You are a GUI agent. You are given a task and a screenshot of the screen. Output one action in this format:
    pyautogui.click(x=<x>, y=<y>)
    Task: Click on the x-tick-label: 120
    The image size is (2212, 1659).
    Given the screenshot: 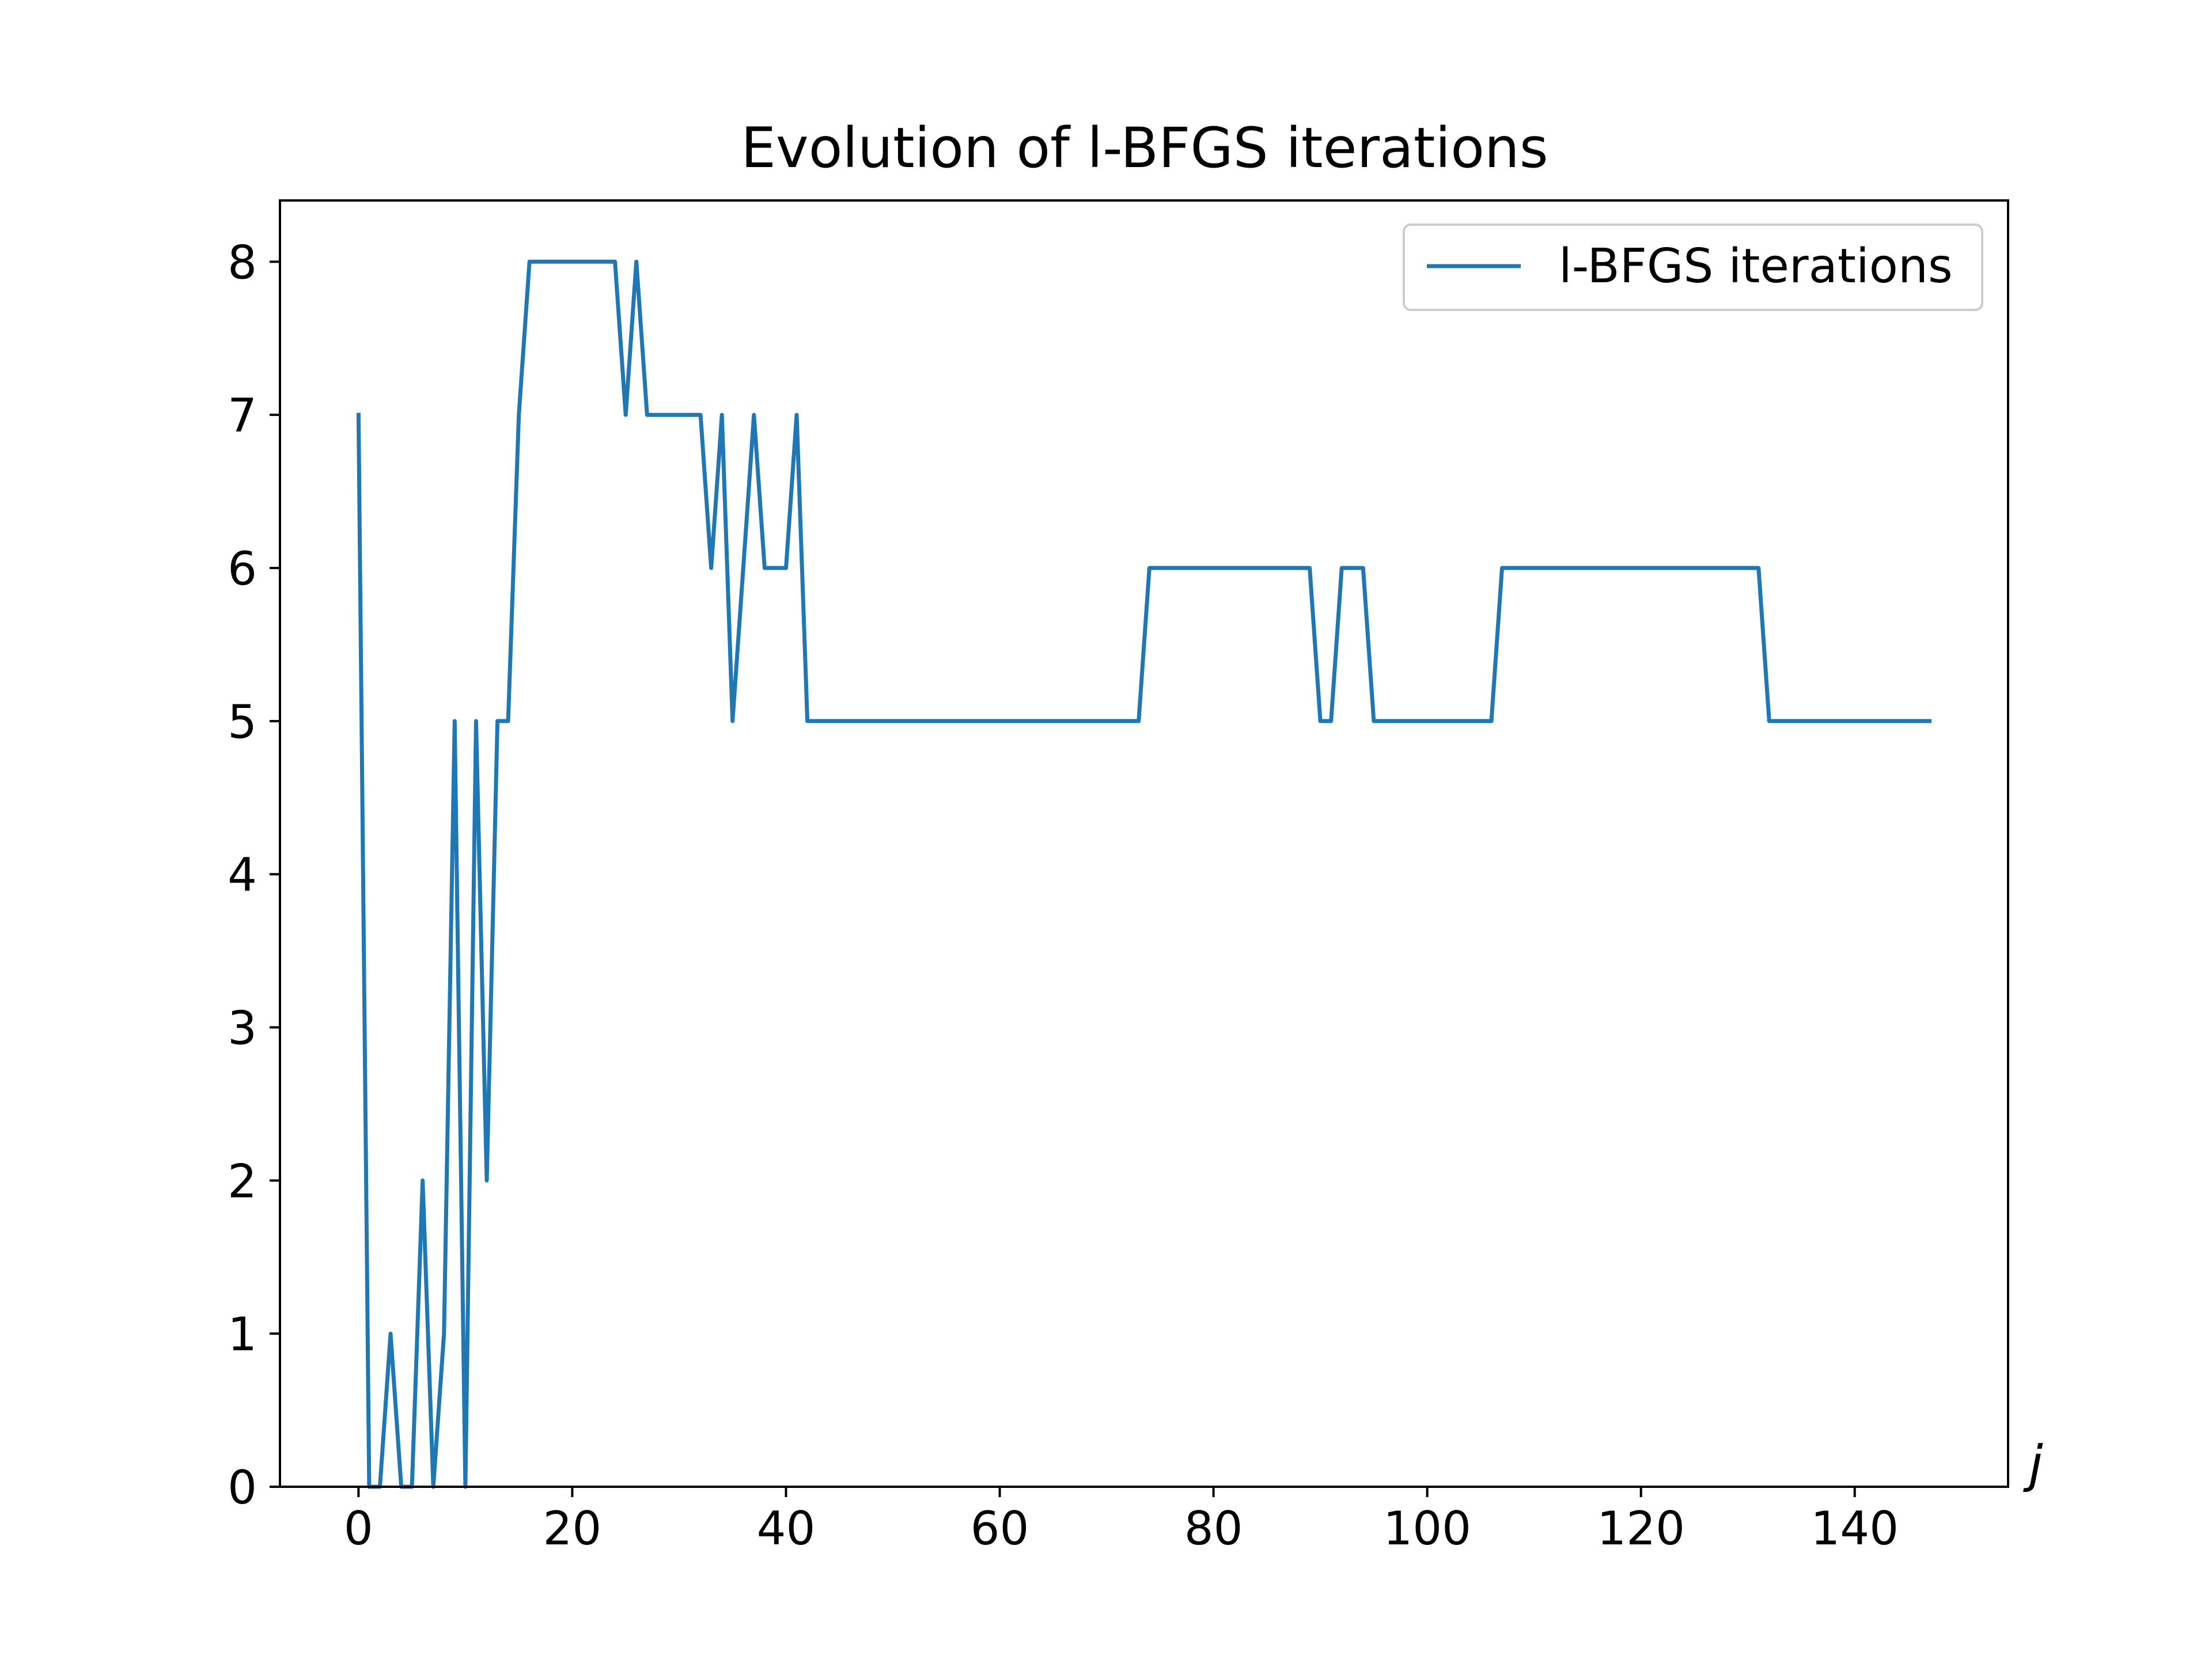 What is the action you would take?
    pyautogui.click(x=1641, y=1528)
    